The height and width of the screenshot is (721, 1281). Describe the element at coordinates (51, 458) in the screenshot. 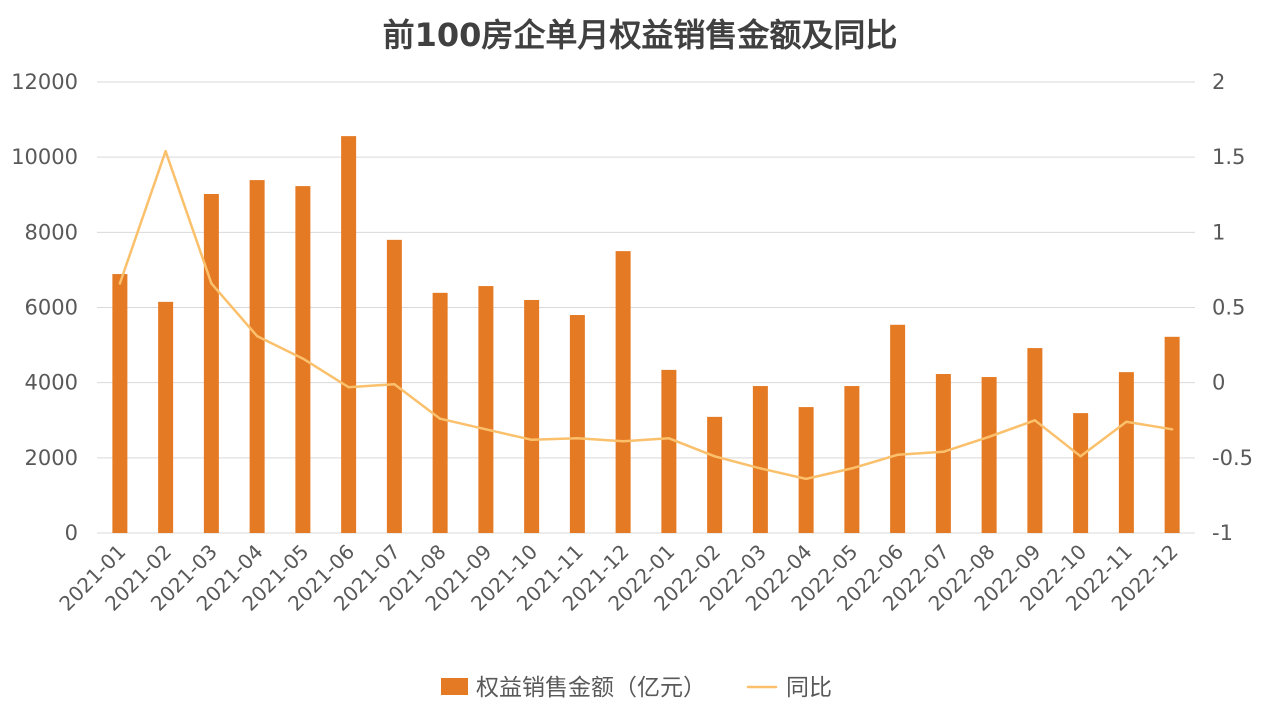

I see `left-axis-tick-label: 2000` at that location.